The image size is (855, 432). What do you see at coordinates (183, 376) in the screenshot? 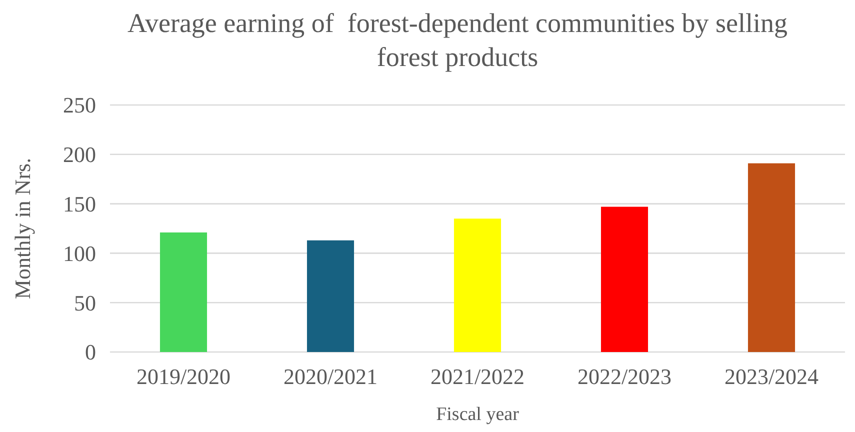
I see `x-tick-label: 2019/2020` at bounding box center [183, 376].